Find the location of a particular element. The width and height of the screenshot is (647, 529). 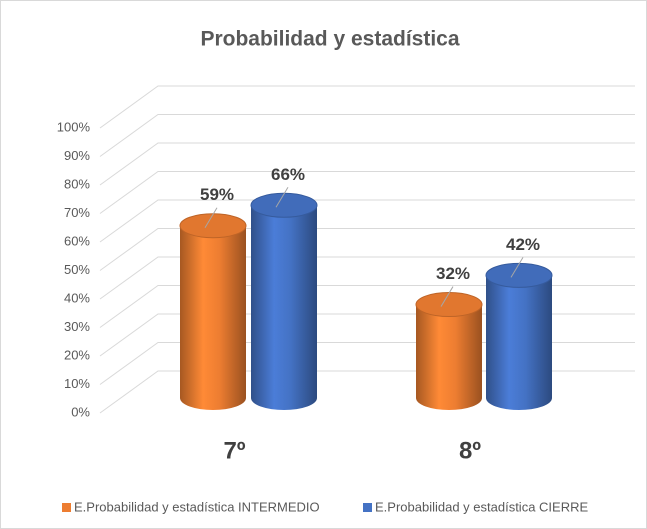

data-label: 32% is located at coordinates (453, 273).